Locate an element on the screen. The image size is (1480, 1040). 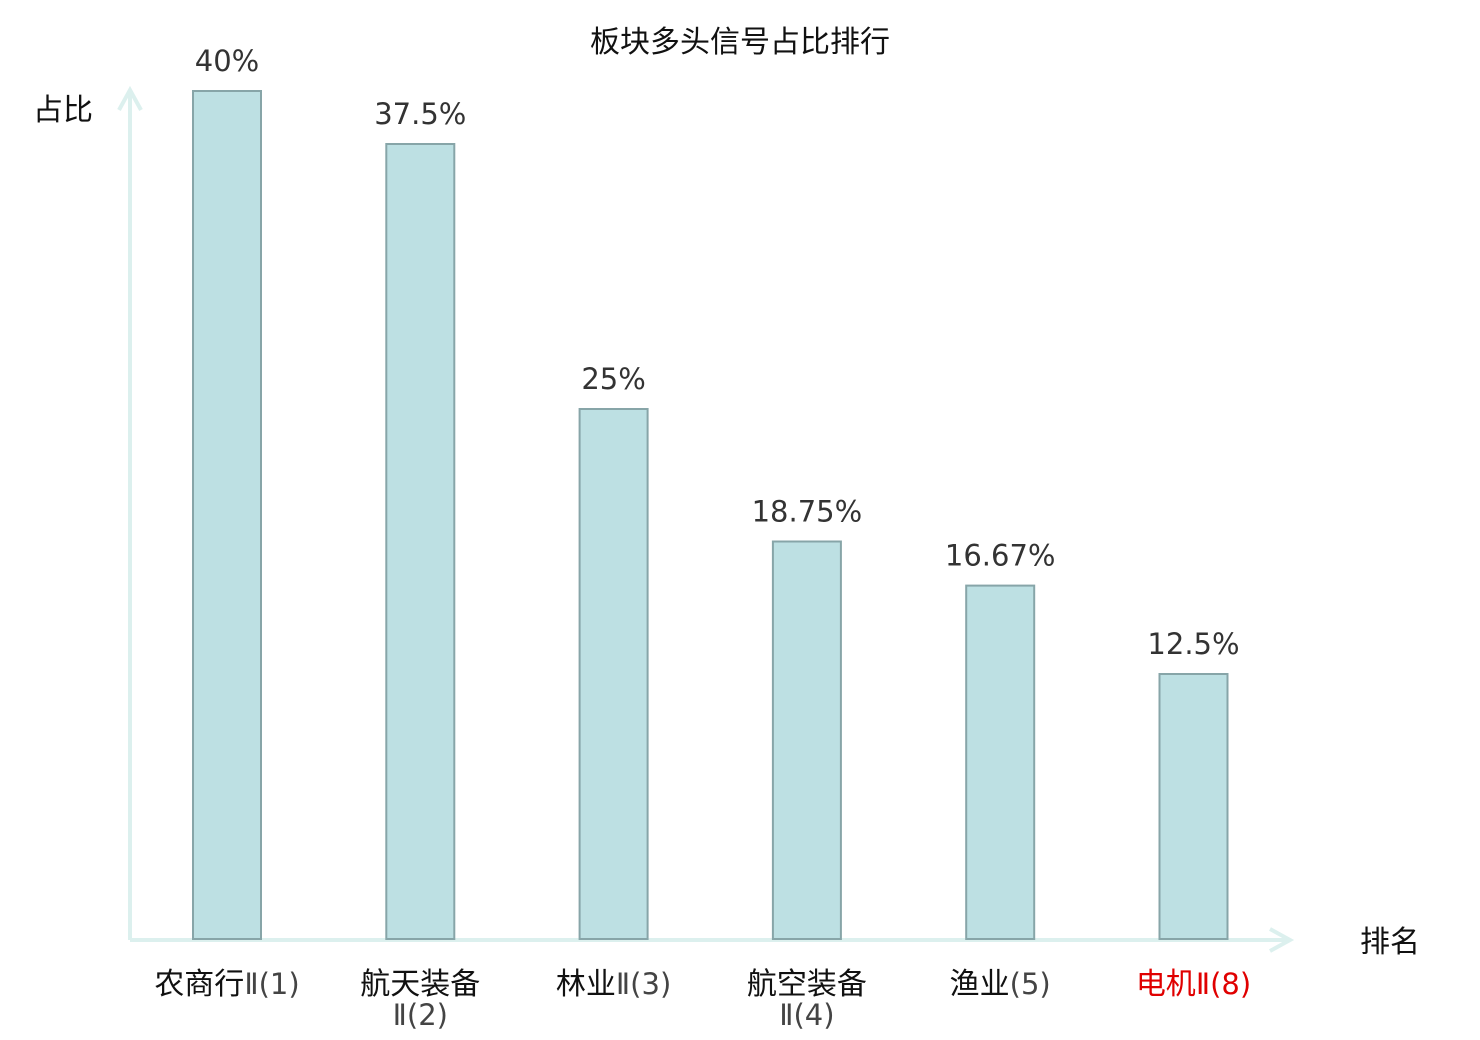
category-name: 农商行 is located at coordinates (199, 984).